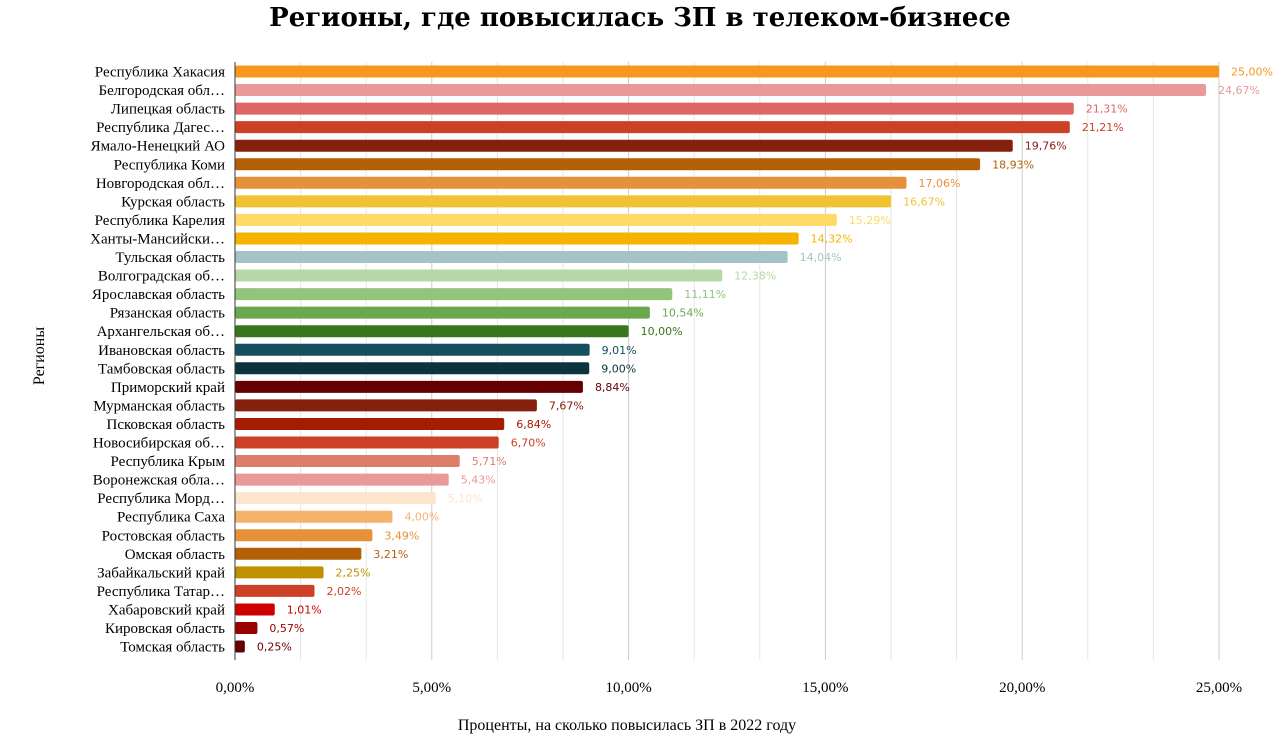 This screenshot has width=1280, height=745. What do you see at coordinates (1252, 72) in the screenshot?
I see `value-label: 25,00%` at bounding box center [1252, 72].